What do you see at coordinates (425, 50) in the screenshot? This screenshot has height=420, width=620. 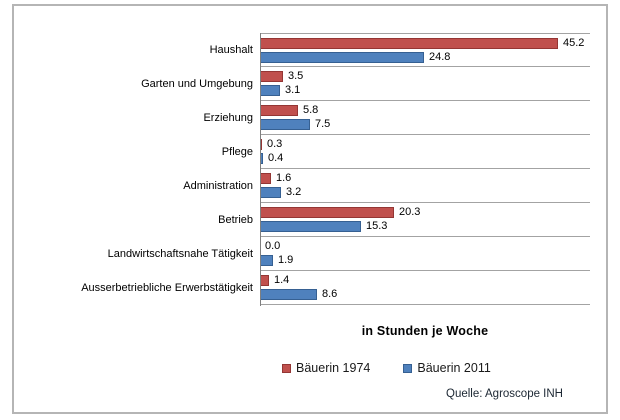 I see `category-band: 45.2 24.8` at bounding box center [425, 50].